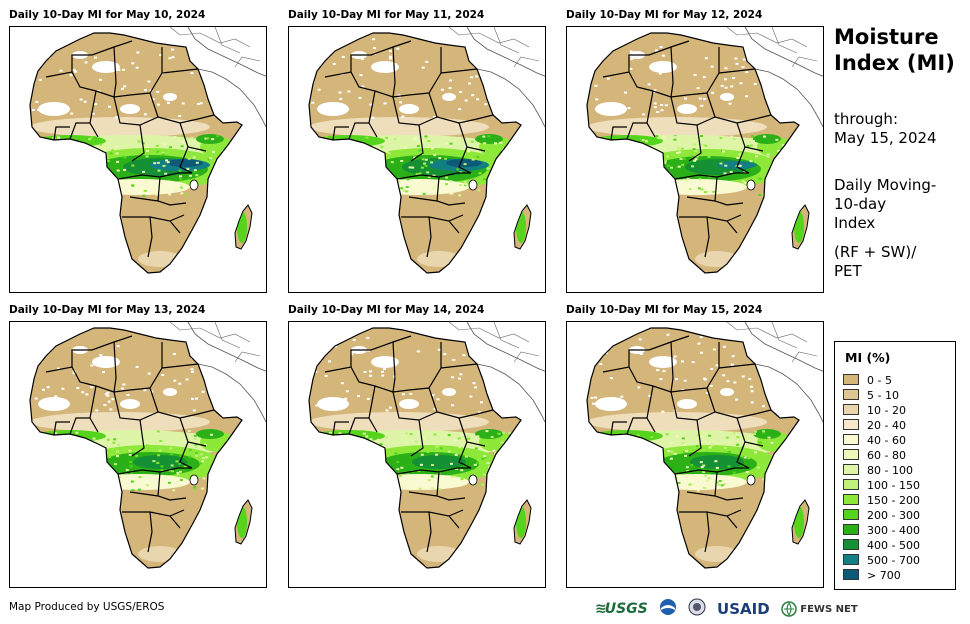 Image resolution: width=970 pixels, height=624 pixels. I want to click on legend-label: 60 - 80, so click(886, 455).